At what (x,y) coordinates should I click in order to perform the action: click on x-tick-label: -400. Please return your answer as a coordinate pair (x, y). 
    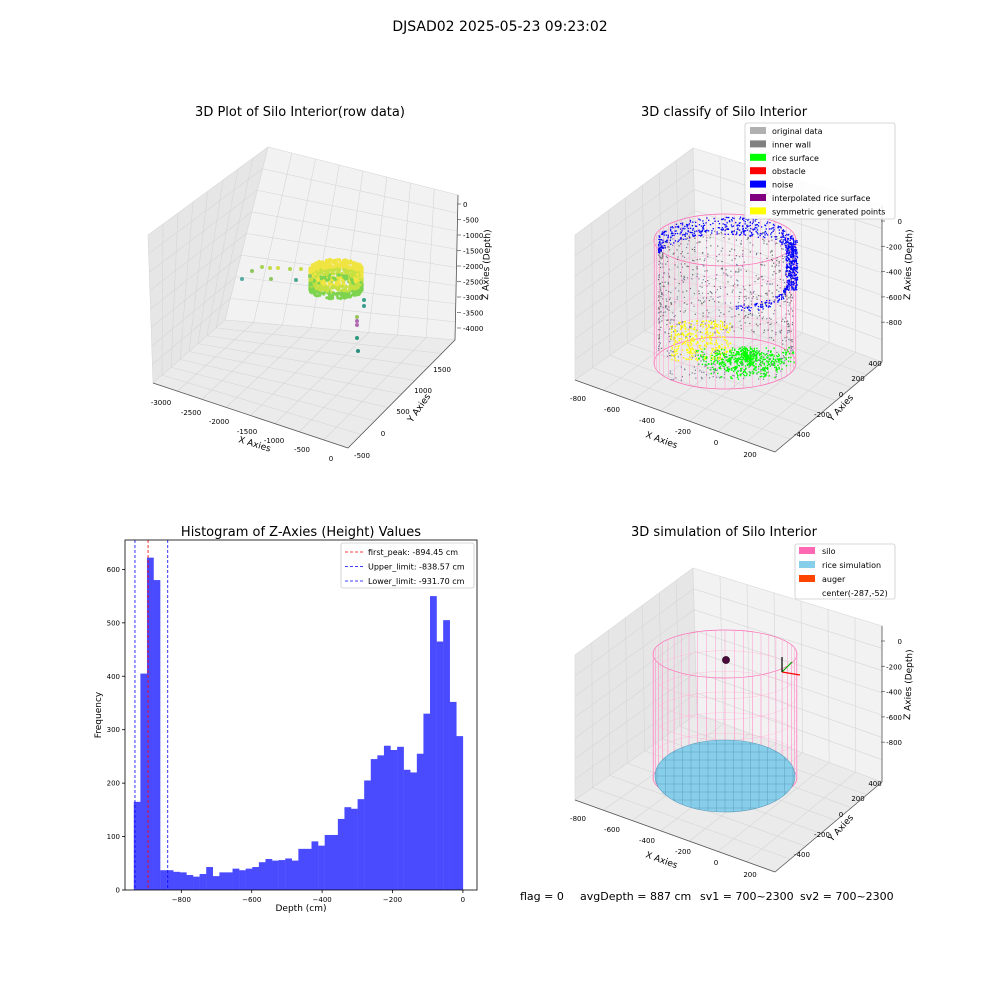
    Looking at the image, I should click on (647, 421).